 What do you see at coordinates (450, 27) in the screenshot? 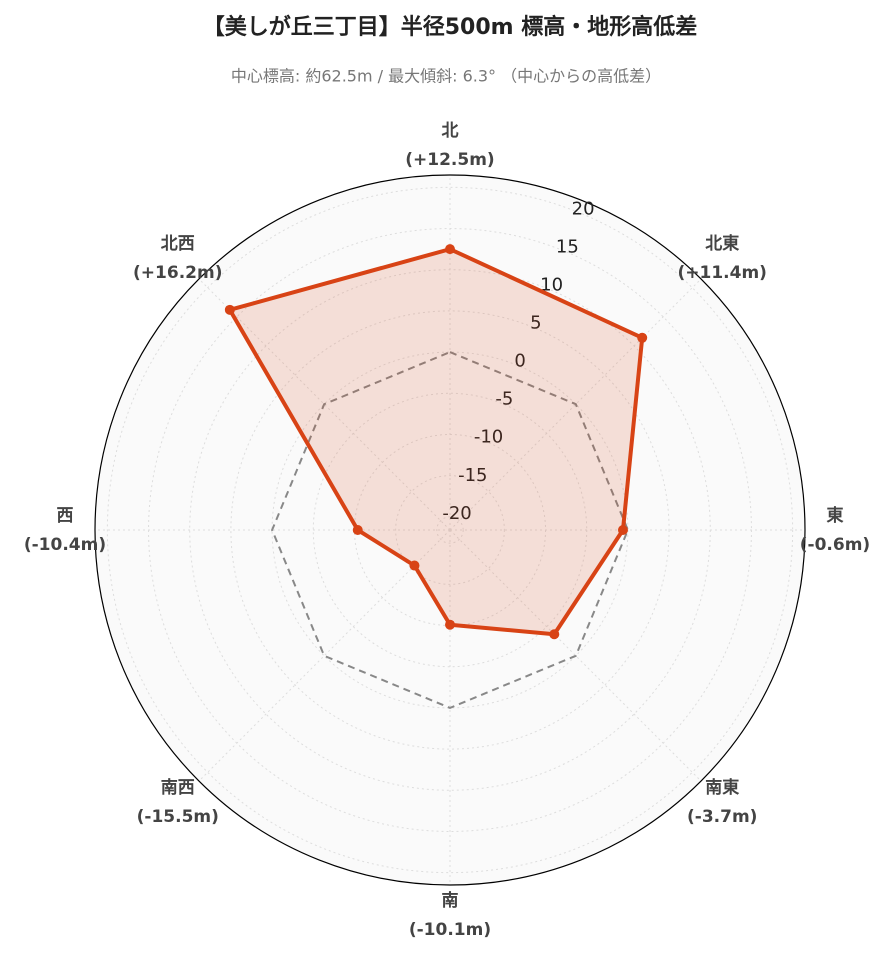
I see `chart-title: 【美しが丘三丁目】半径500m 標高・地形高低差` at bounding box center [450, 27].